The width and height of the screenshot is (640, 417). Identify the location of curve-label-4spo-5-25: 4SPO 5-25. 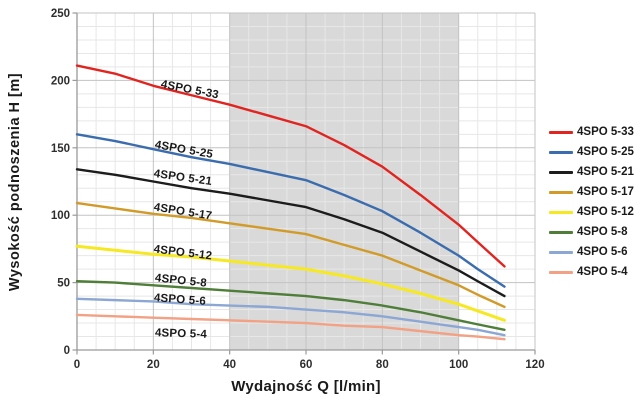
(184, 150).